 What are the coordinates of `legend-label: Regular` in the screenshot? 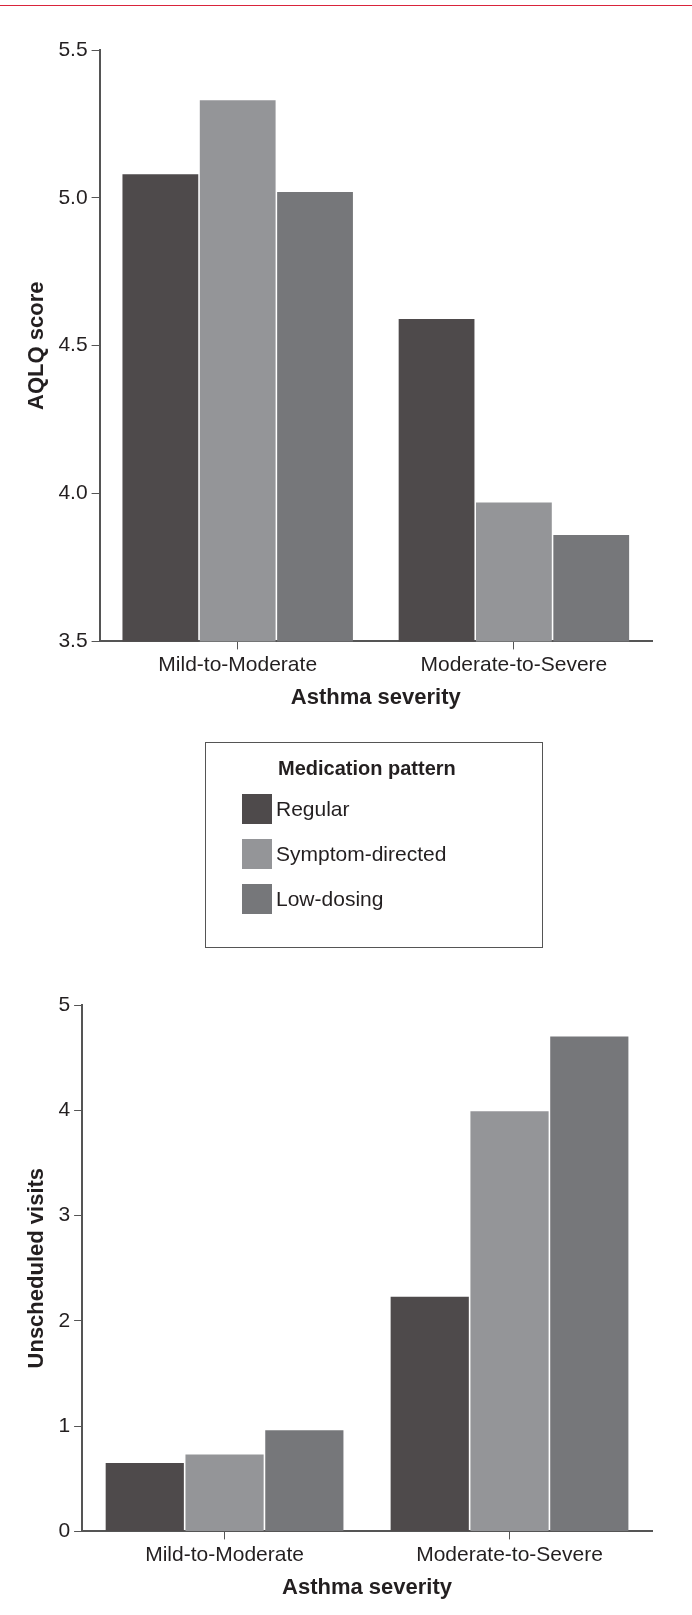 It's located at (313, 809).